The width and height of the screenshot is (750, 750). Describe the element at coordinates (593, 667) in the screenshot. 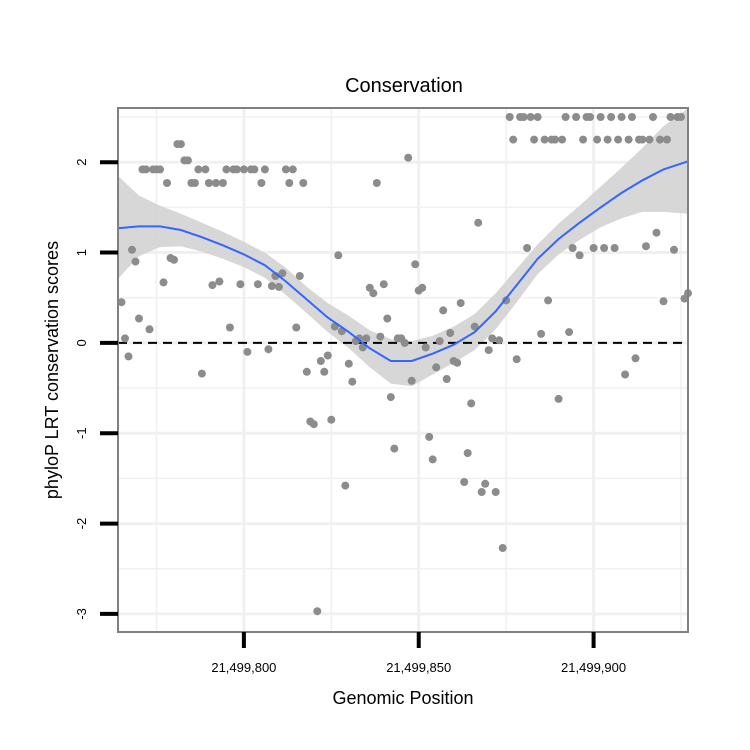

I see `x-tick-label: 21,499,900` at that location.